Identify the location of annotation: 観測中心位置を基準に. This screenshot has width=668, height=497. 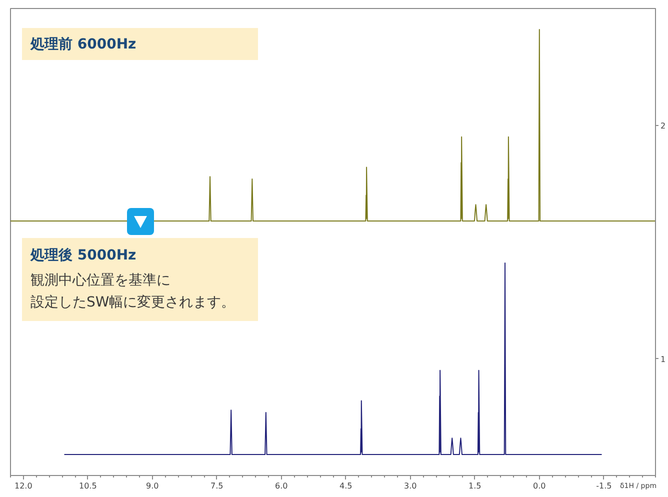
(100, 280).